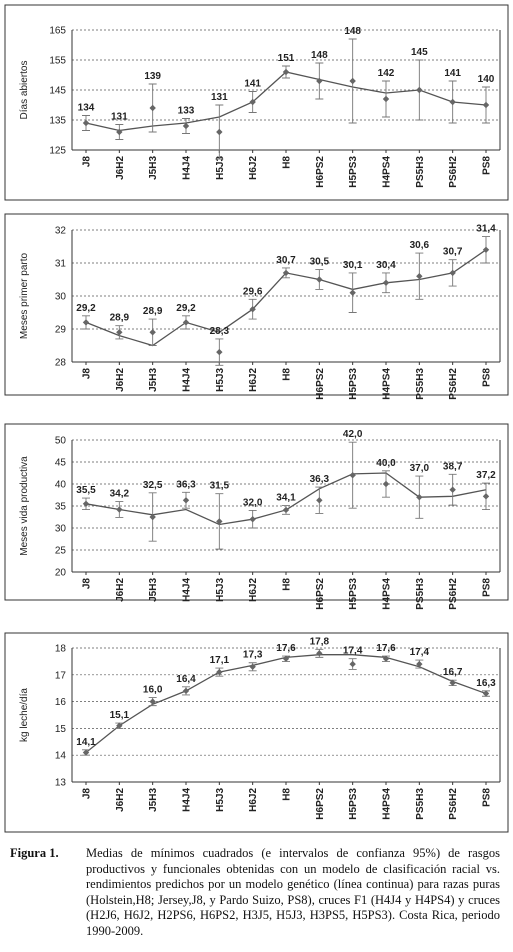 The height and width of the screenshot is (952, 513). Describe the element at coordinates (419, 52) in the screenshot. I see `data-label: 145` at that location.